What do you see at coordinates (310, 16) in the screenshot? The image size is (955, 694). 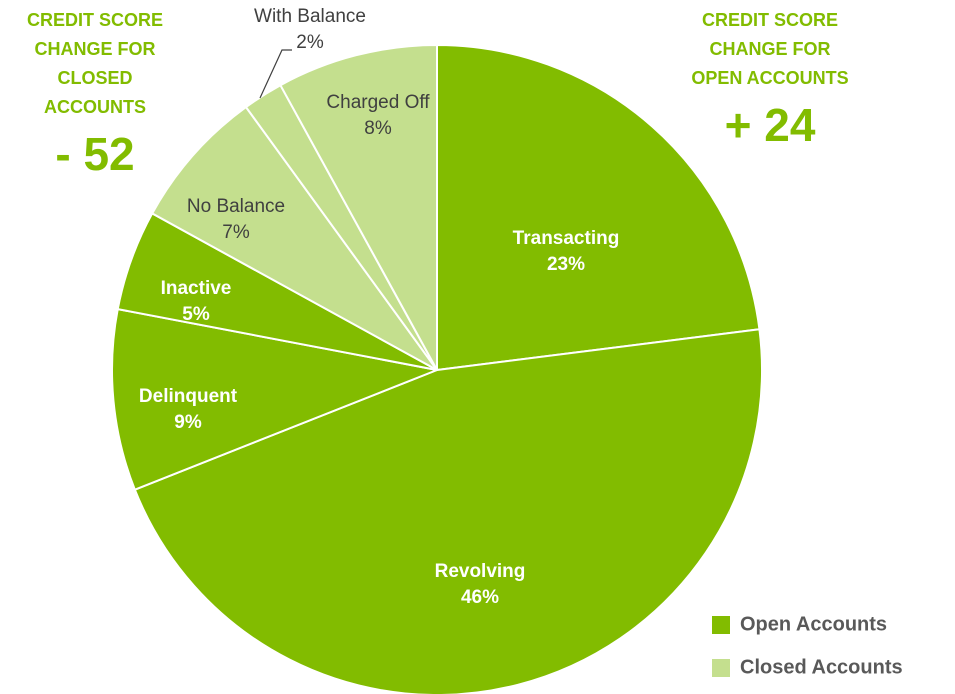 I see `slice-label: With Balance` at bounding box center [310, 16].